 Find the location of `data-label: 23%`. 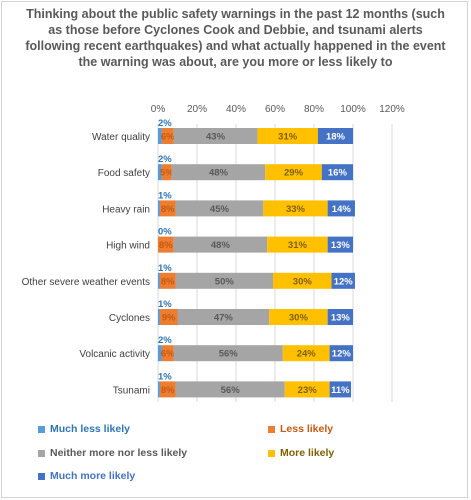

data-label: 23% is located at coordinates (308, 390).